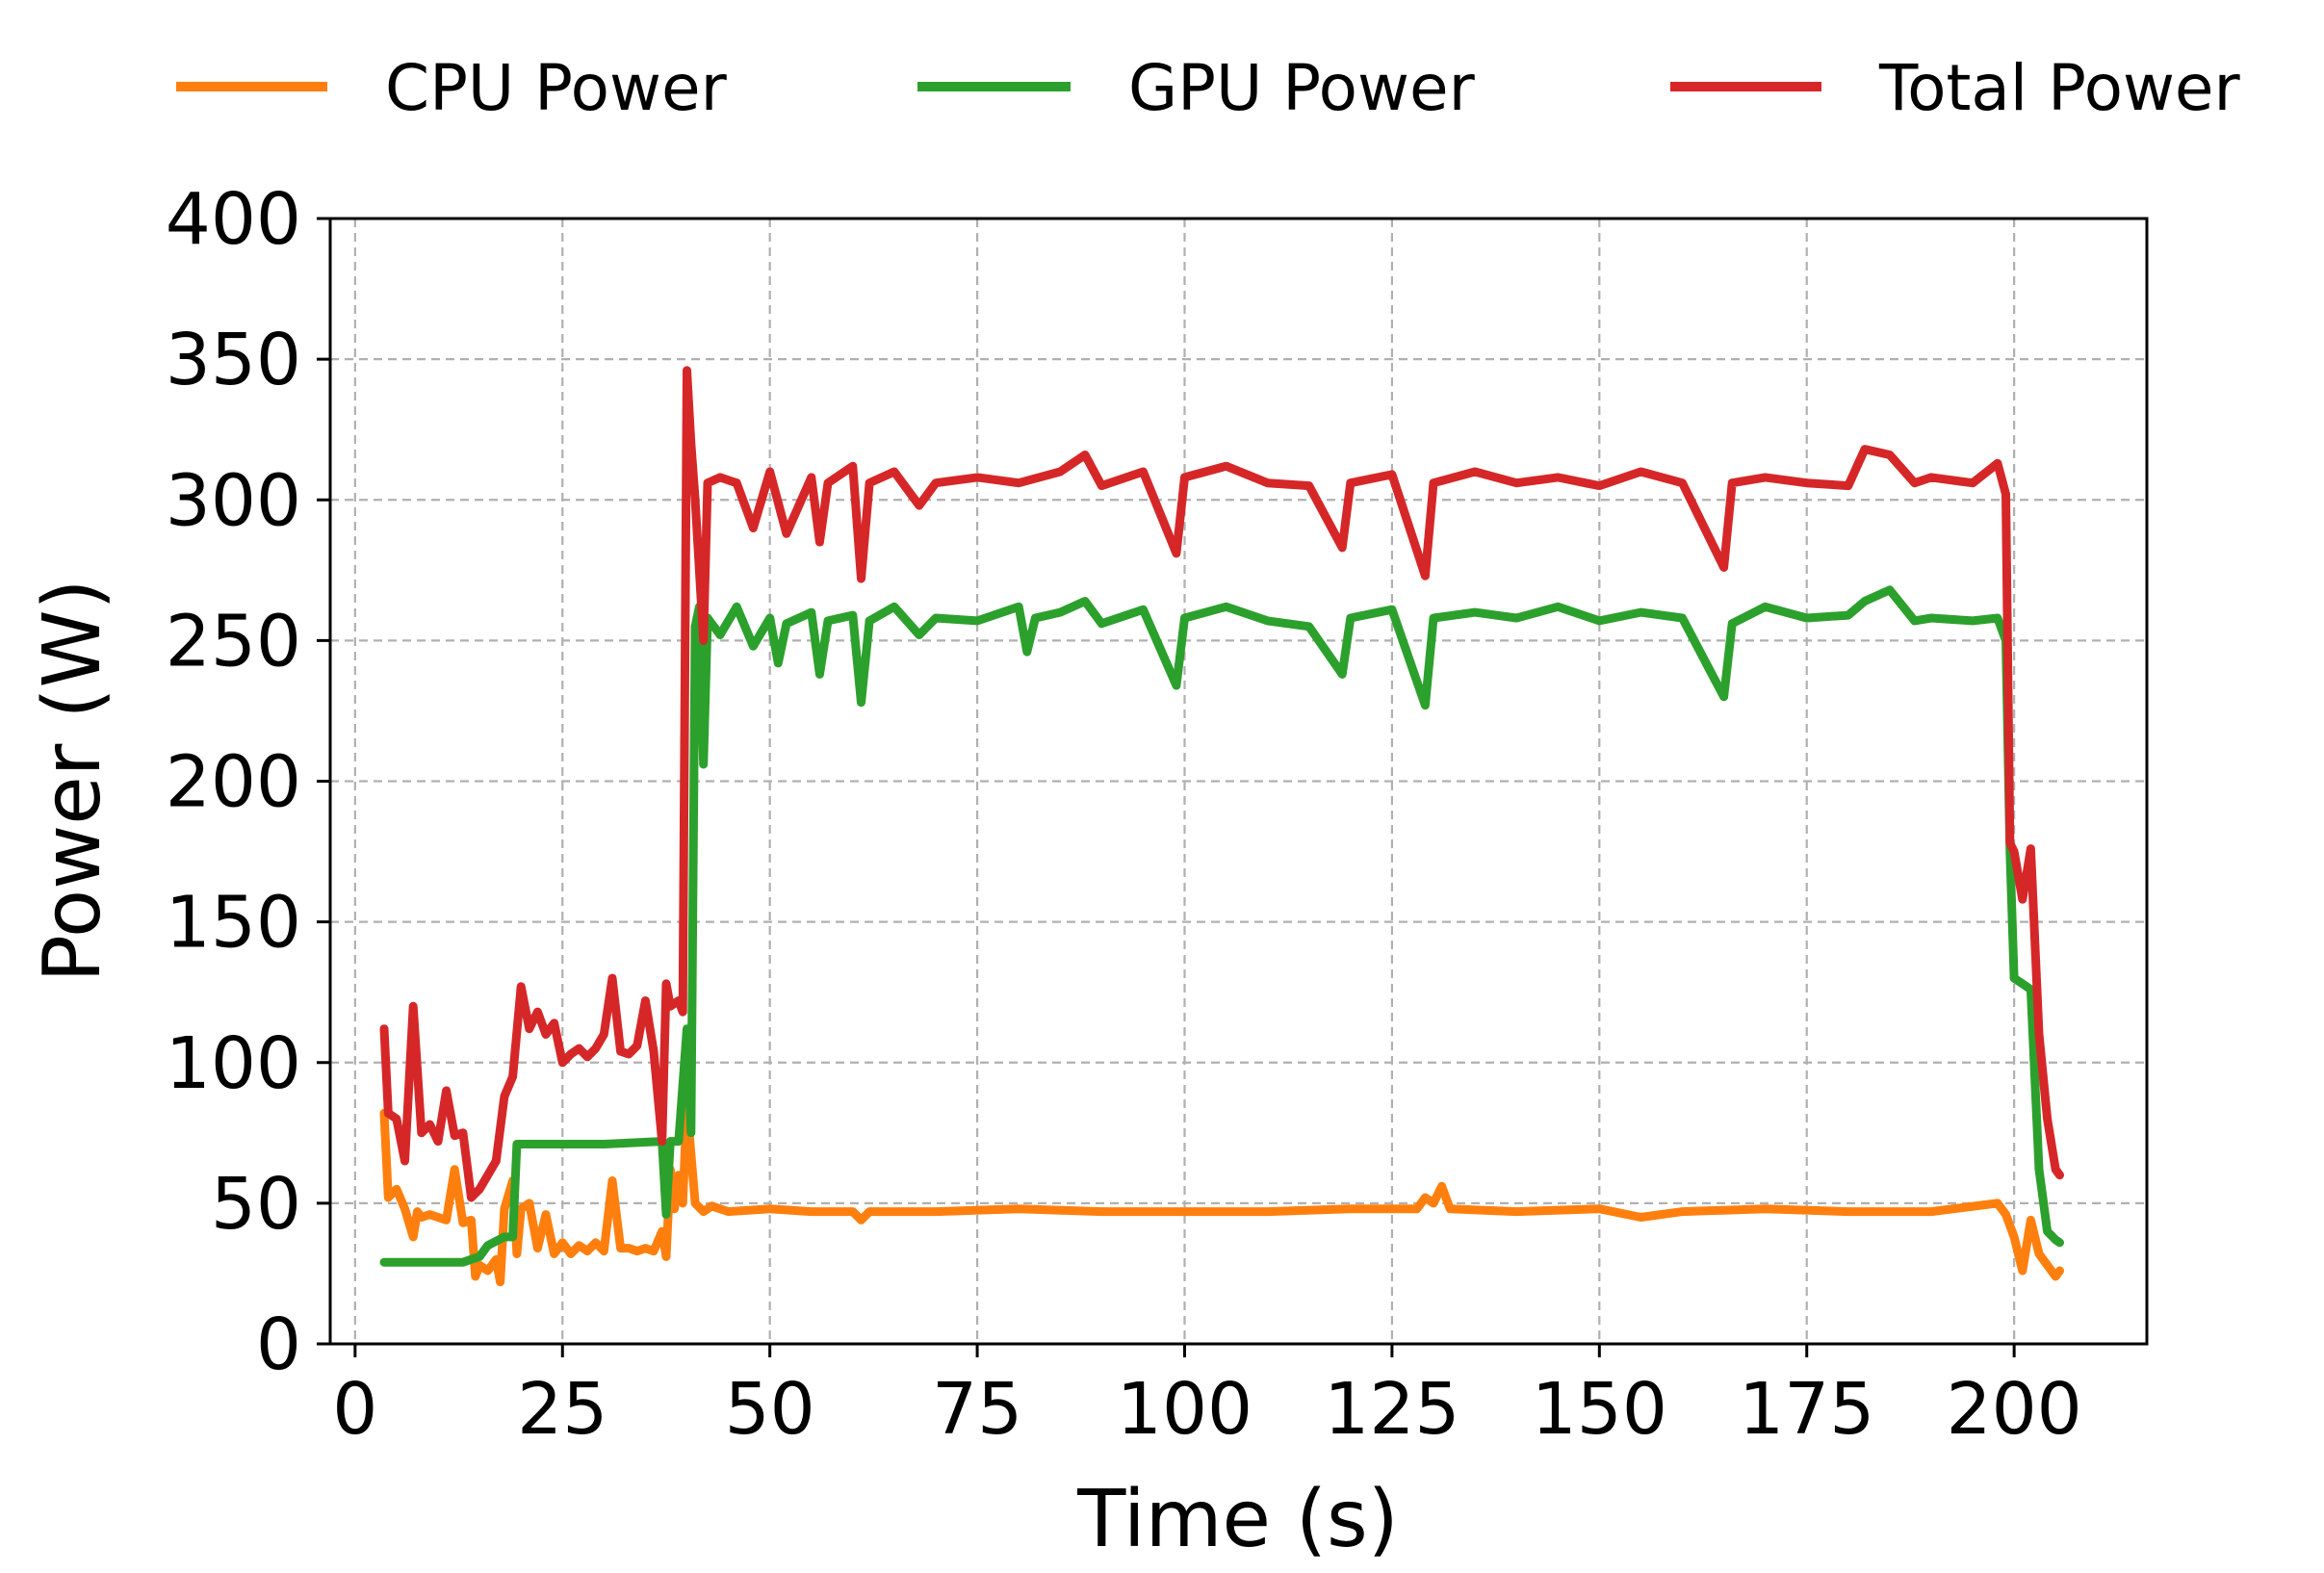  Describe the element at coordinates (1237, 1520) in the screenshot. I see `x-axis-label: Time (s)` at that location.